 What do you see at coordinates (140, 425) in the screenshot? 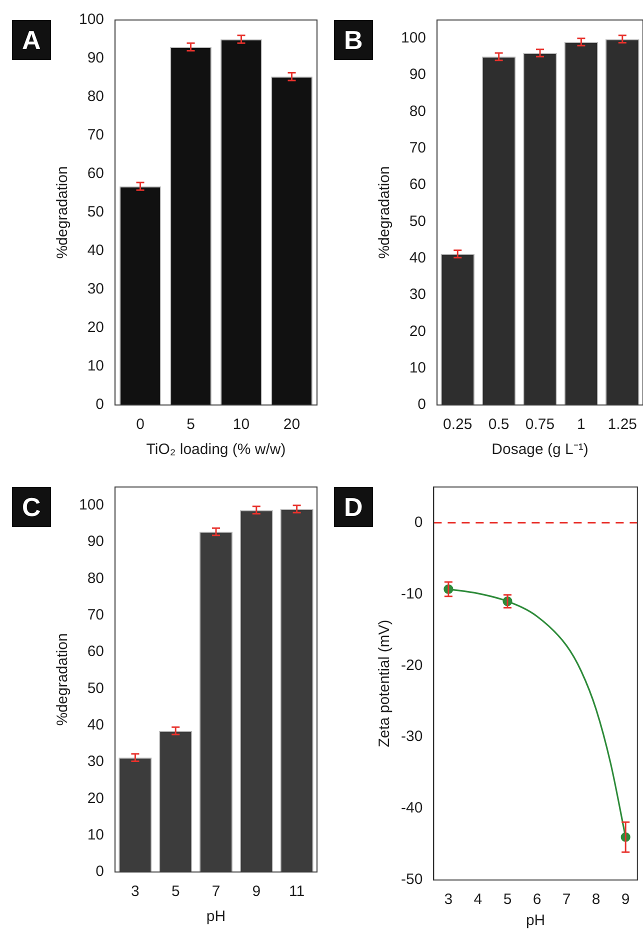
I see `x-tick-label: 0` at bounding box center [140, 425].